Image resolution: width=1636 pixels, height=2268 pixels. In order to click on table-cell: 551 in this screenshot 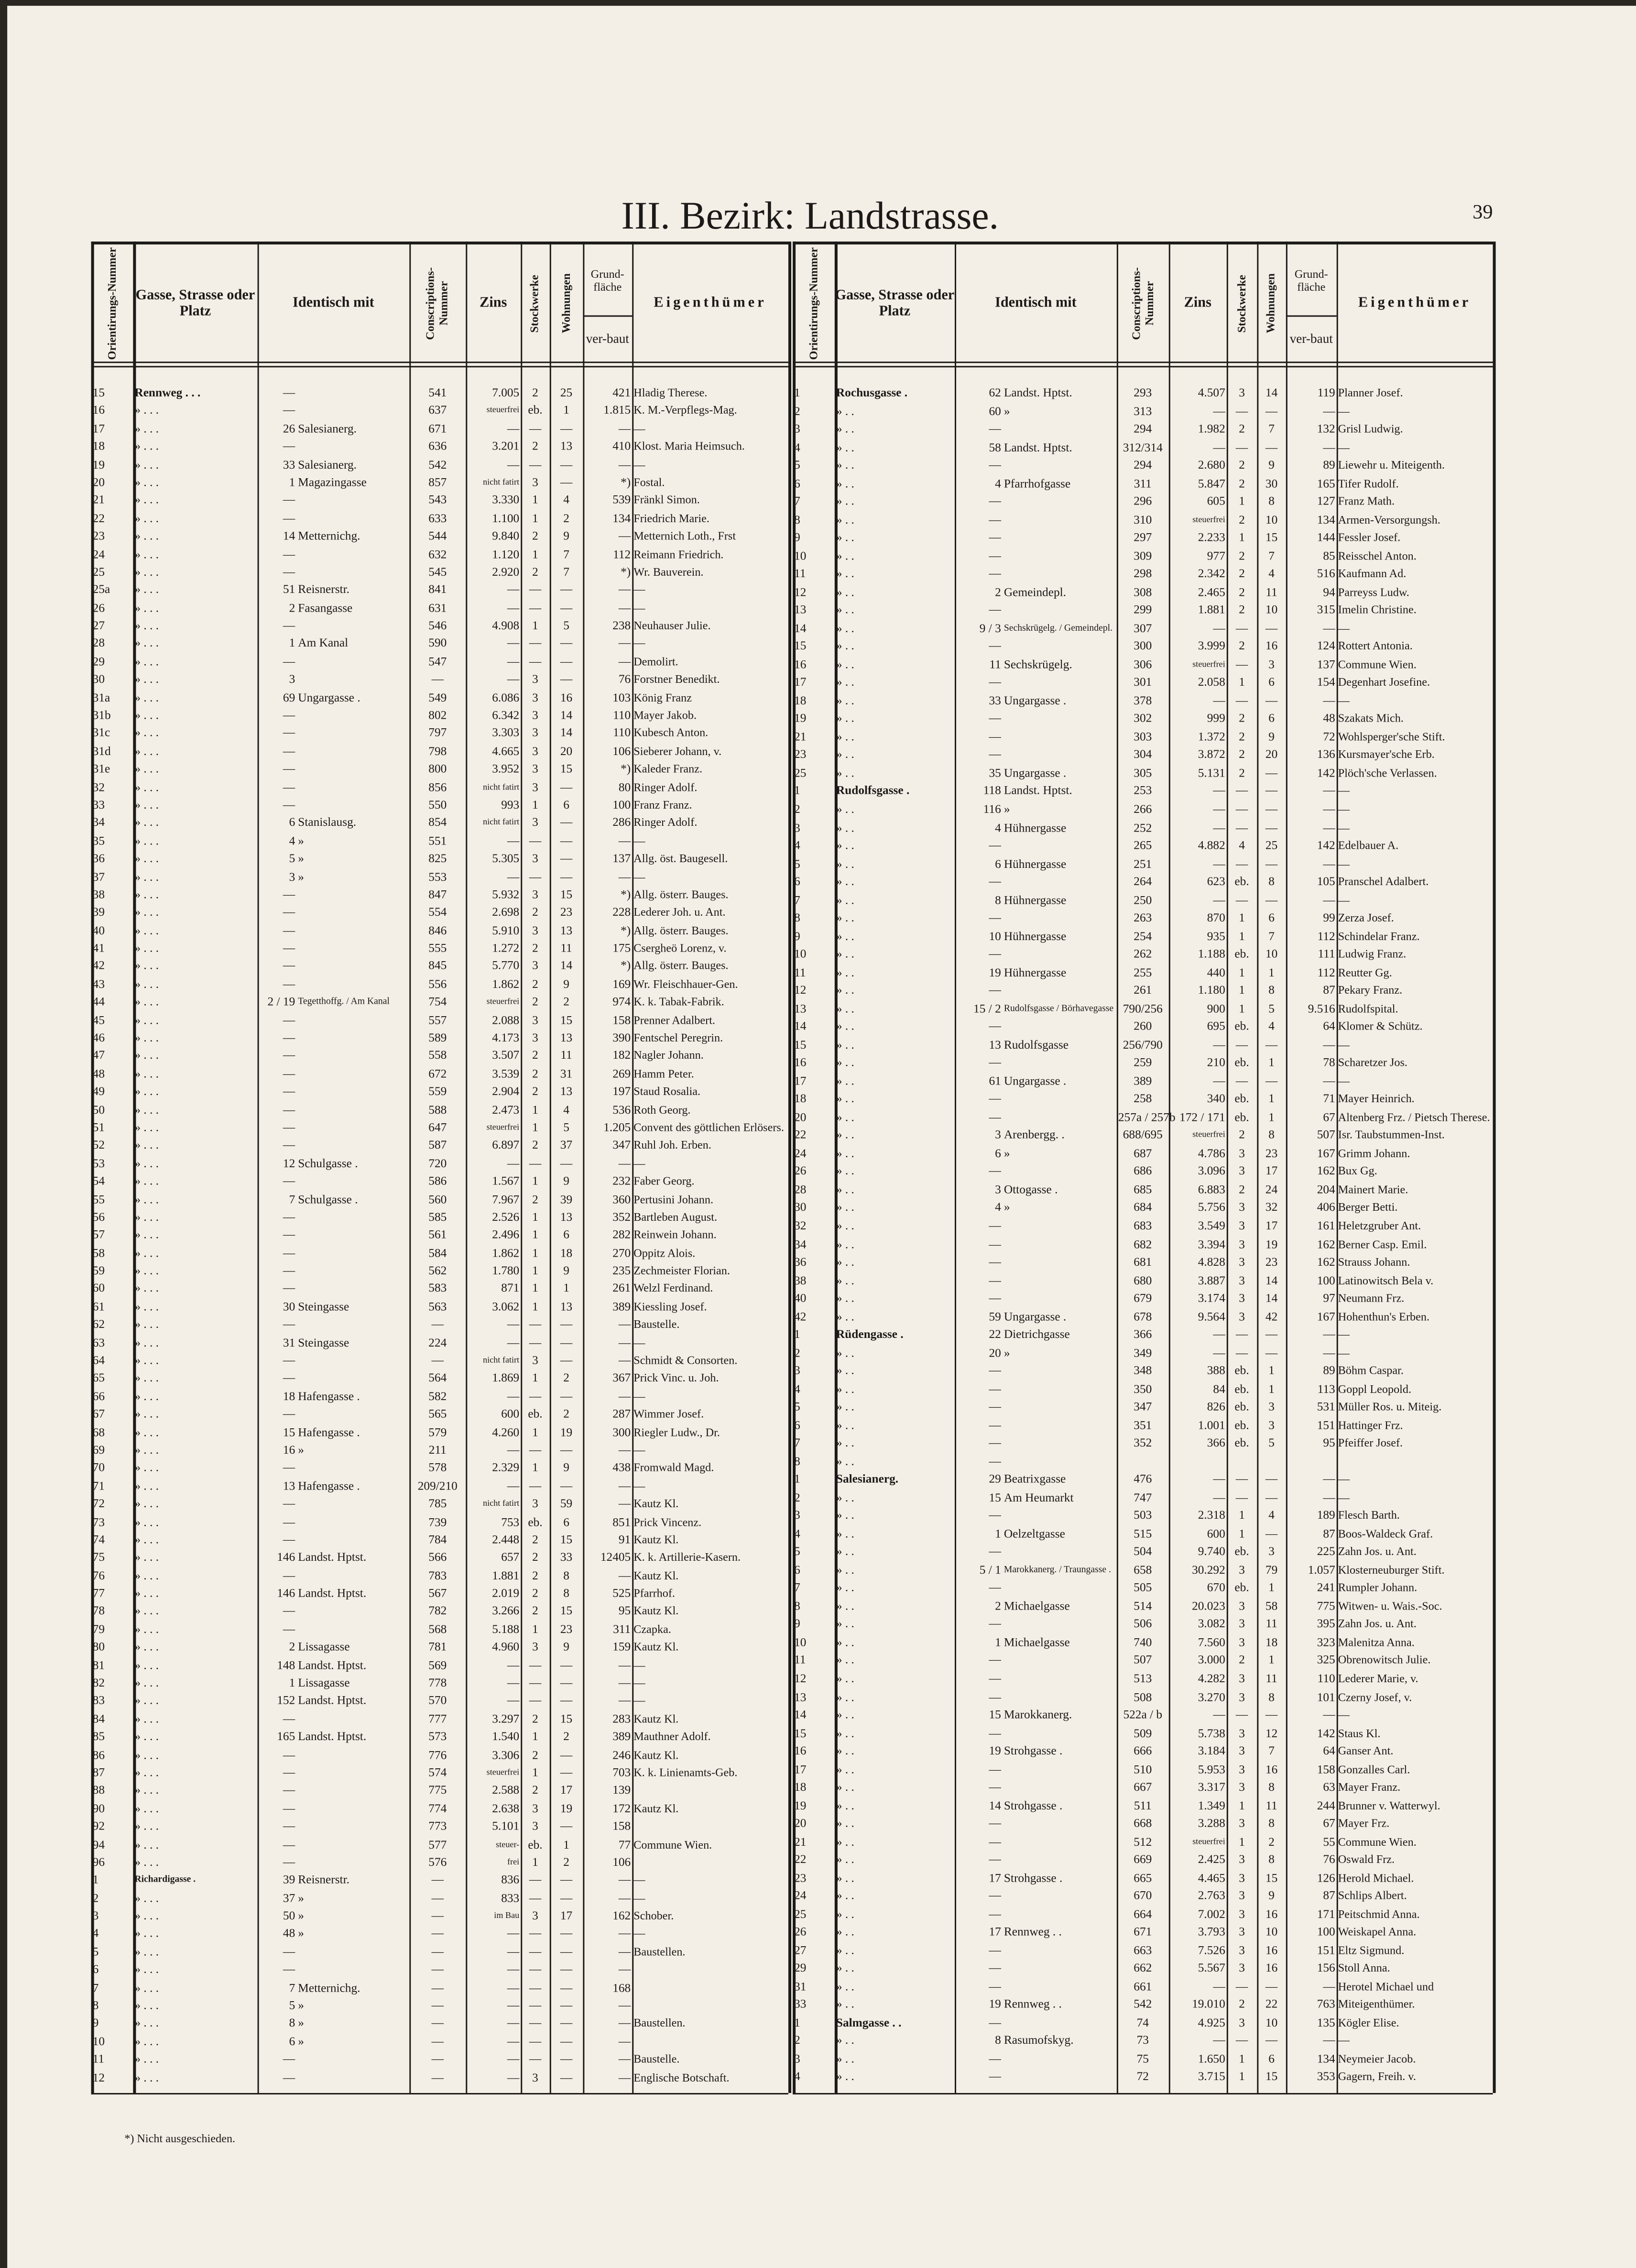, I will do `click(438, 840)`.